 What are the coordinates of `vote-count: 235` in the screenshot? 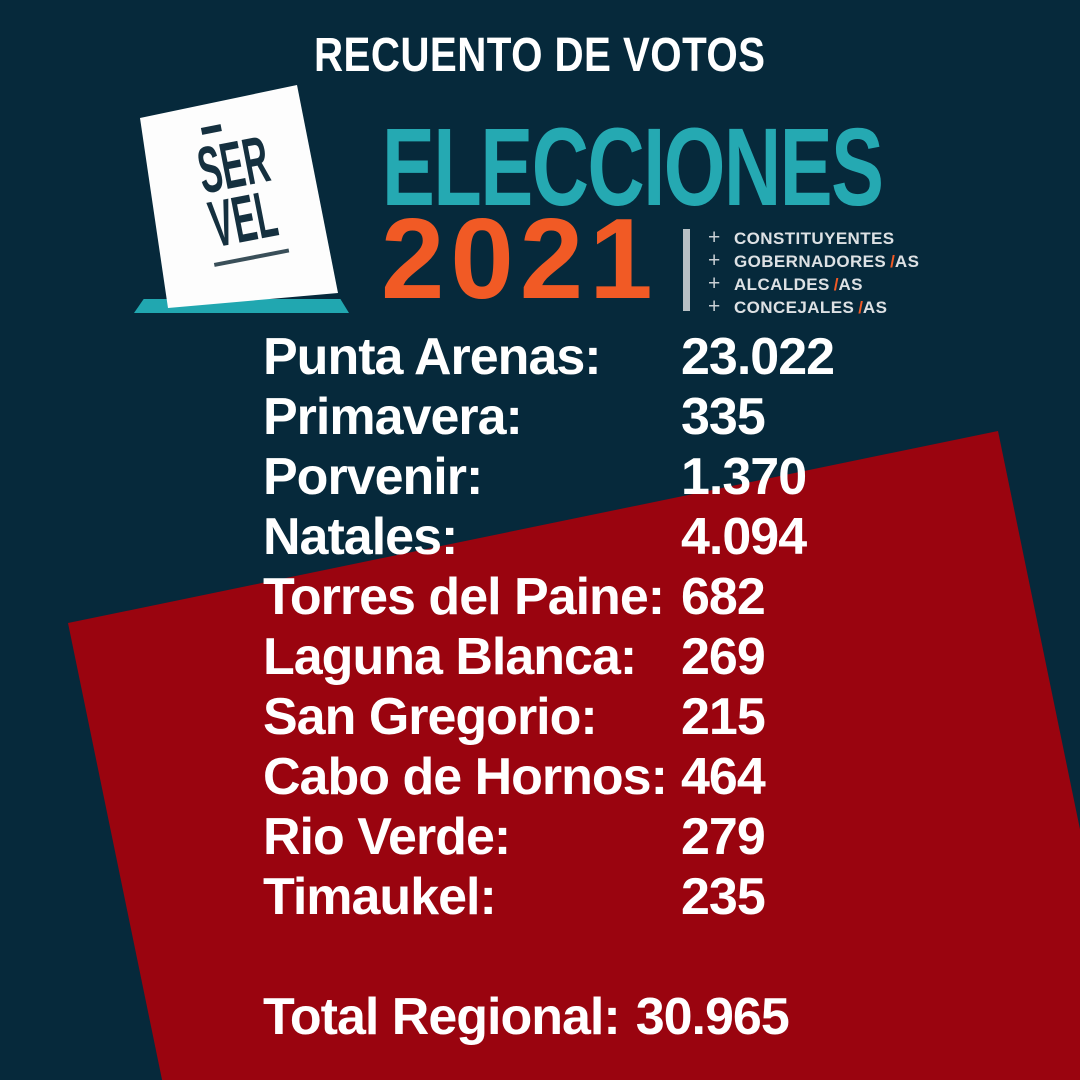 It's located at (723, 897).